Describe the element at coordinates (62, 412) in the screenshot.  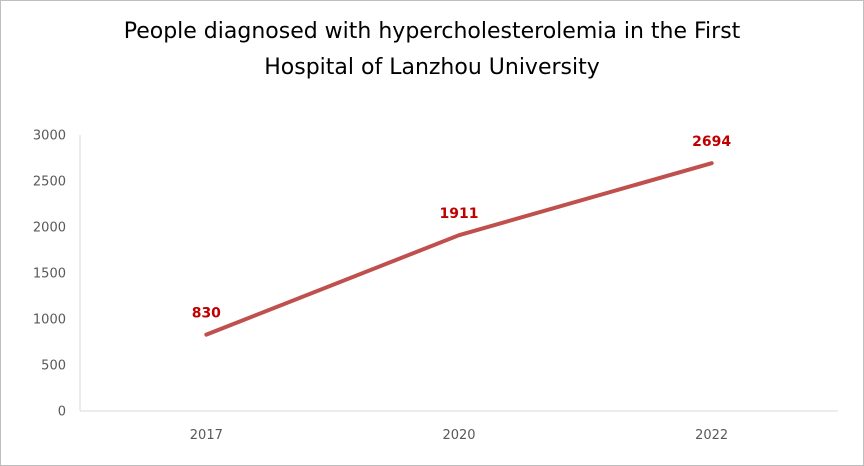
I see `y-tick-label: 0` at that location.